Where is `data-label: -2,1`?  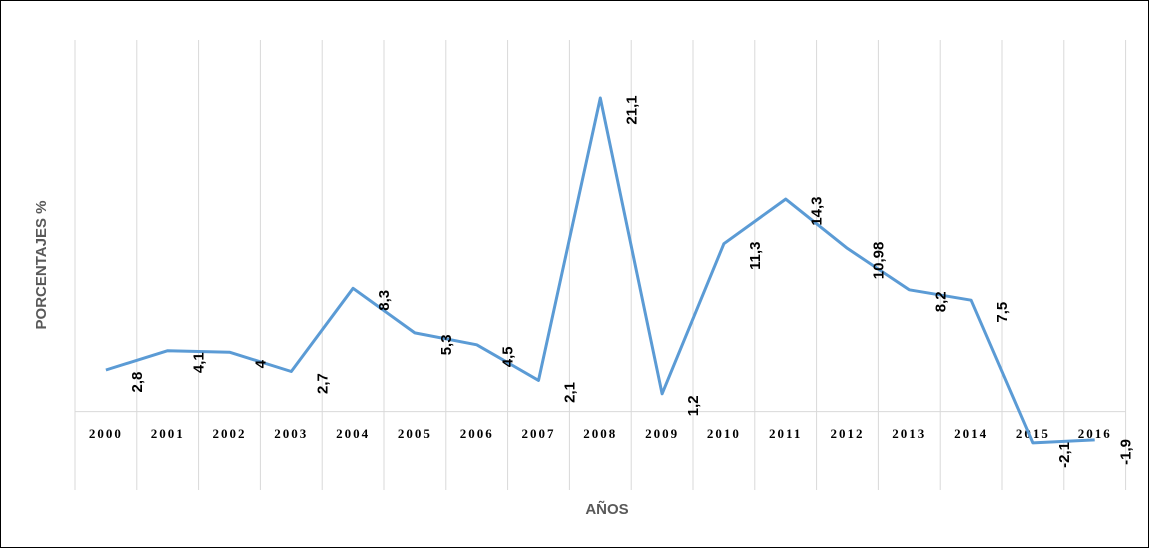 data-label: -2,1 is located at coordinates (1064, 455).